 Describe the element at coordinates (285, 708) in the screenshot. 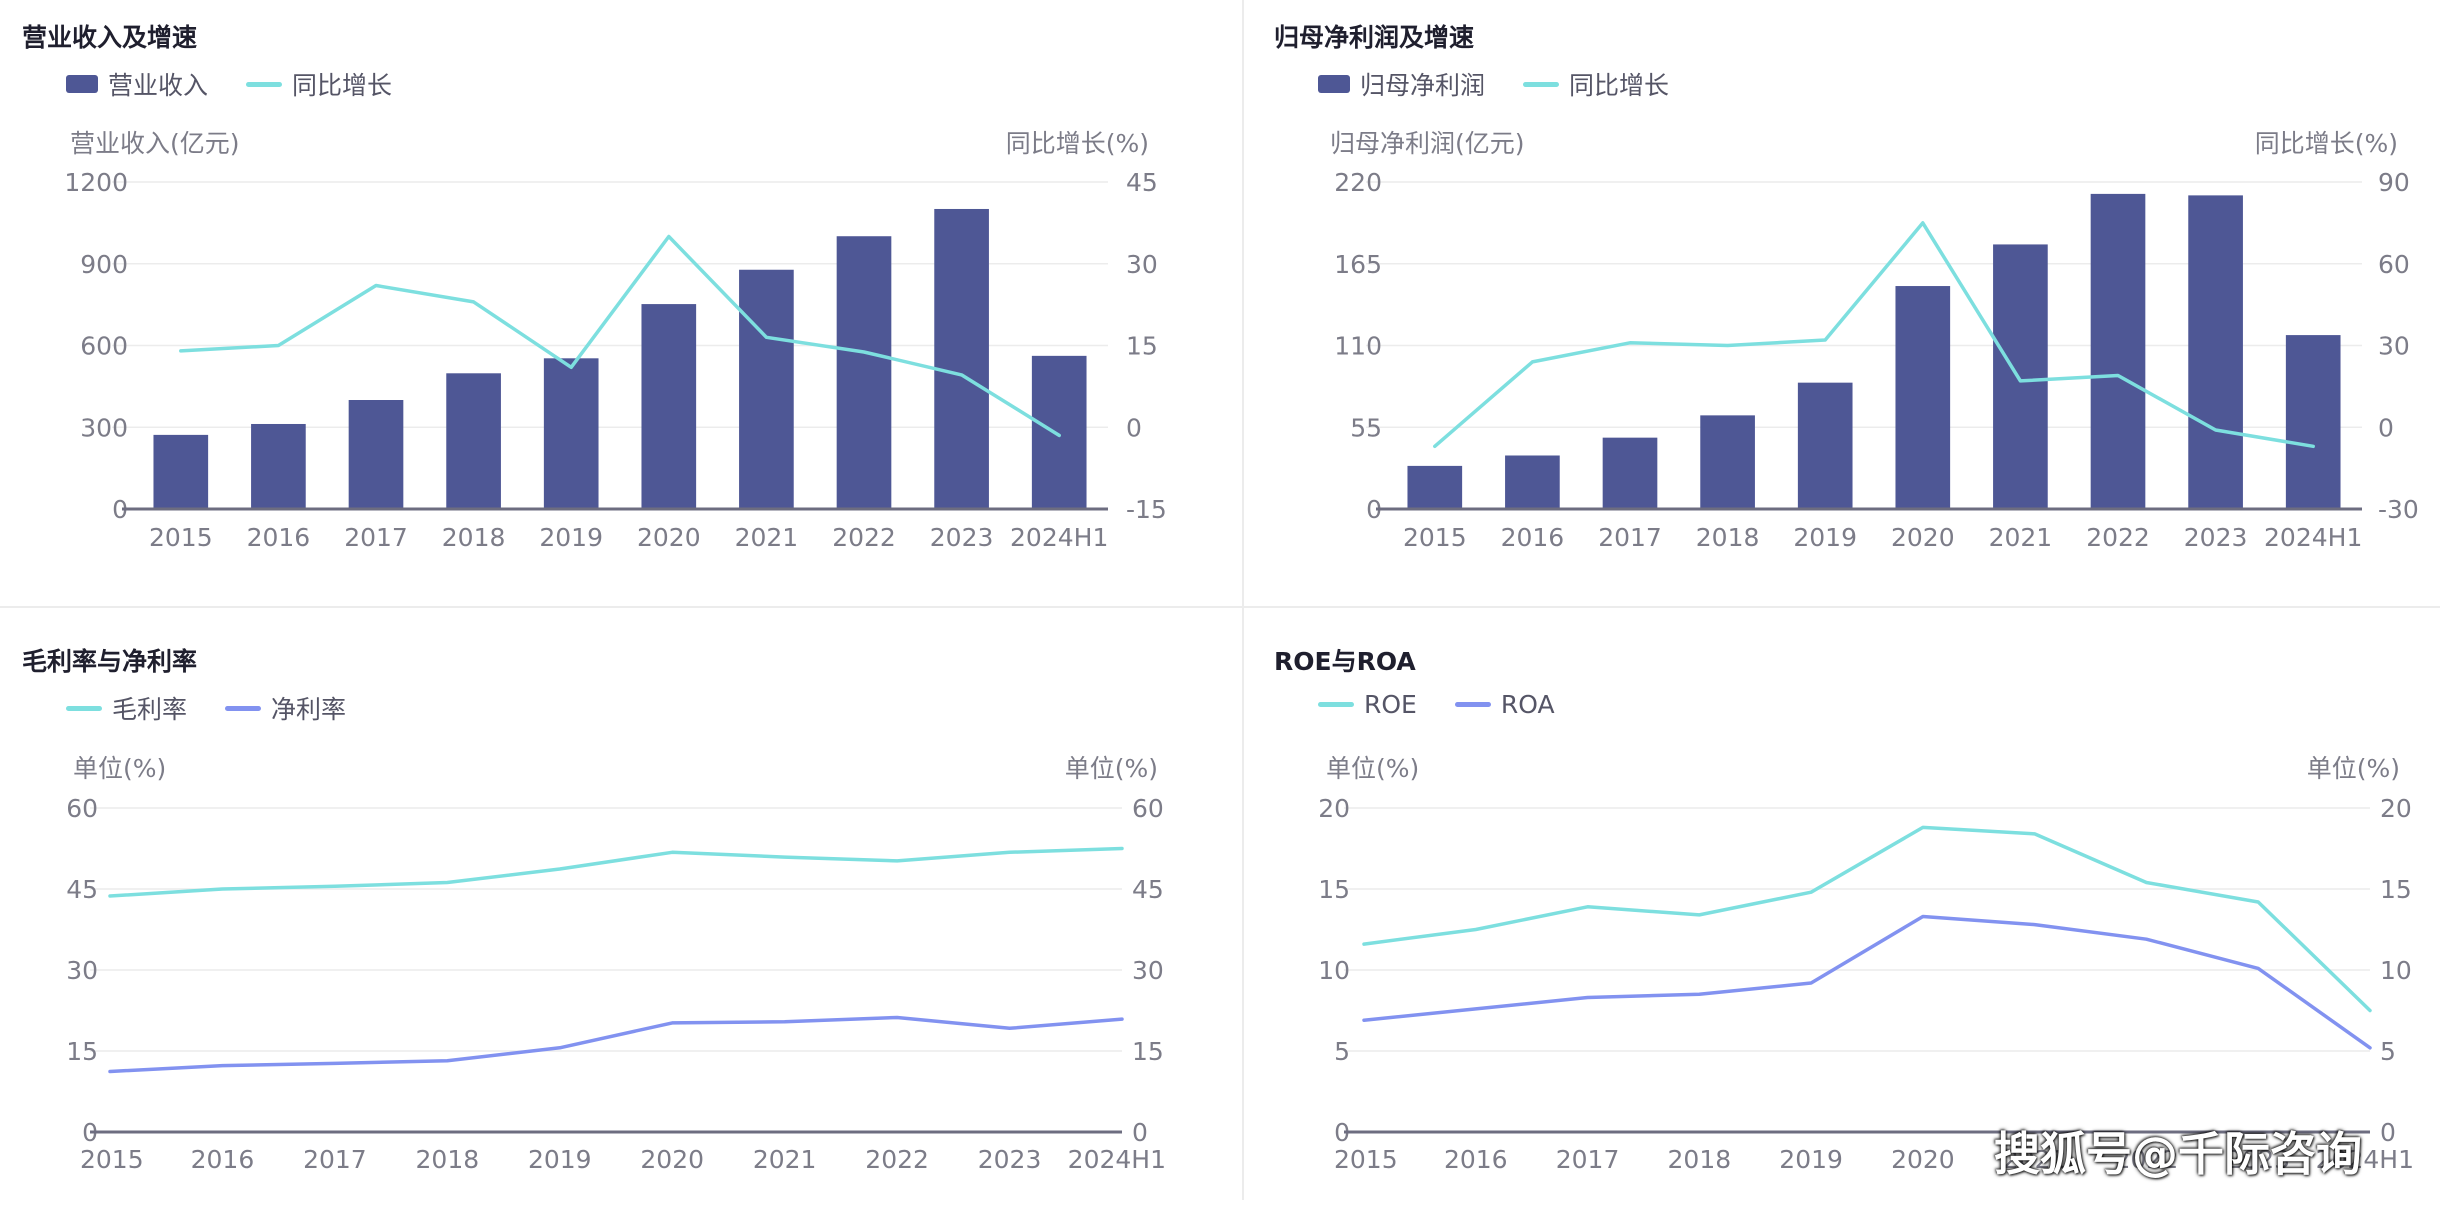

I see `legend-item-net-margin: 净利率` at that location.